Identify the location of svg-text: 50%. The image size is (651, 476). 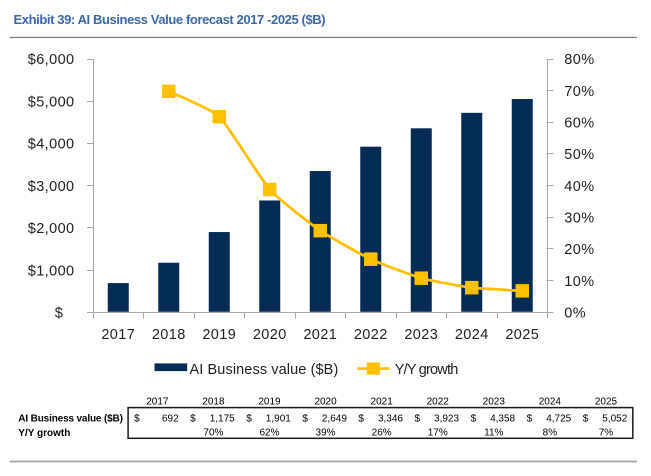
(579, 155).